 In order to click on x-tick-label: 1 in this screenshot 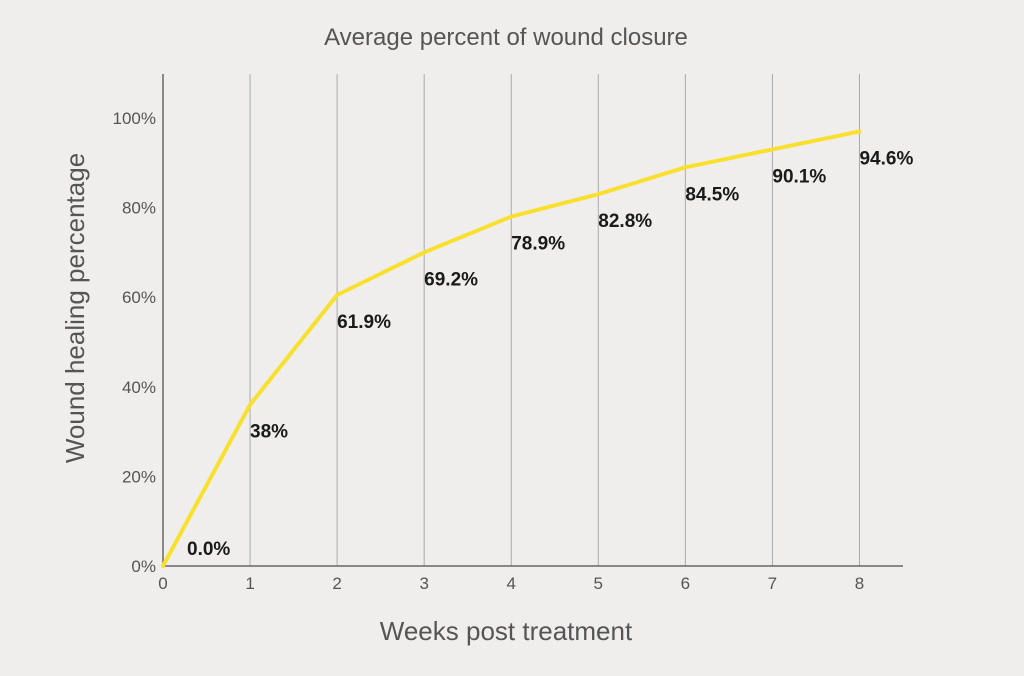, I will do `click(249, 583)`.